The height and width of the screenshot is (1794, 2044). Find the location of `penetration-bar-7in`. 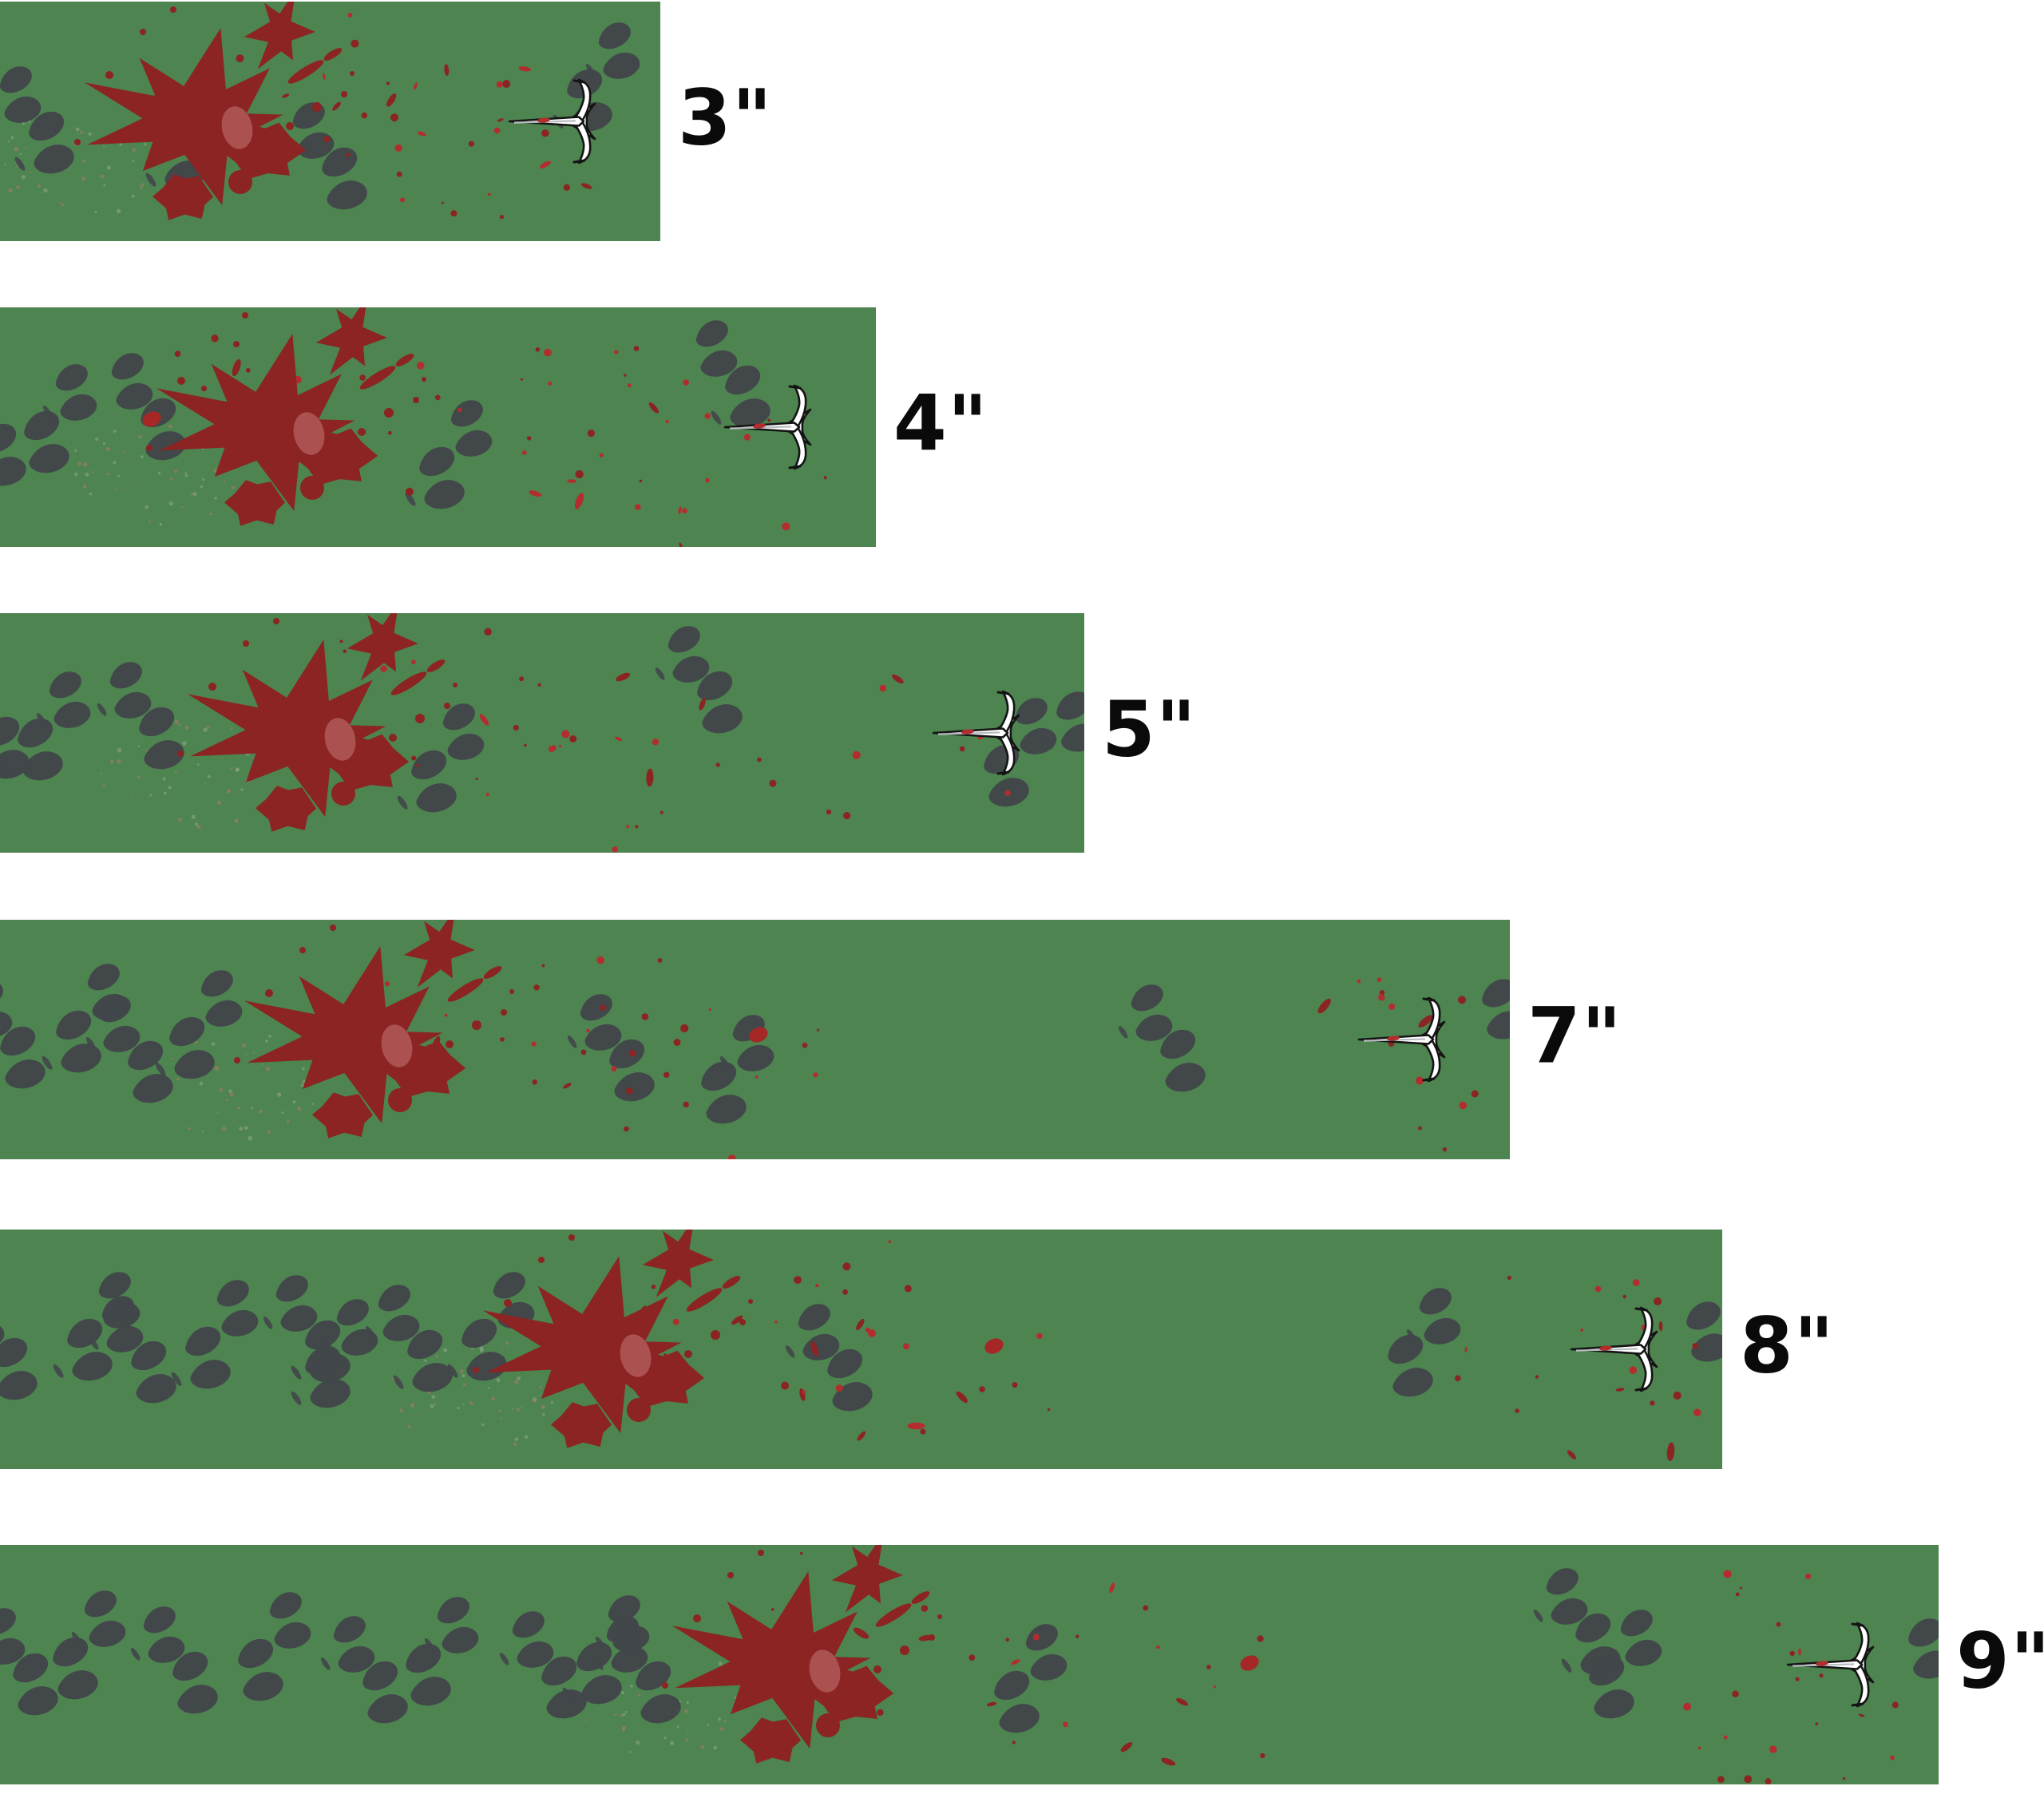

penetration-bar-7in is located at coordinates (755, 1039).